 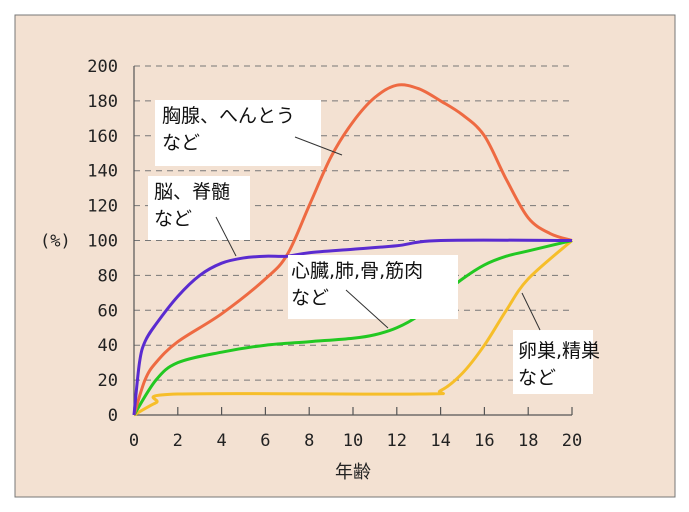 I want to click on y-tick-label: 60, so click(x=108, y=311).